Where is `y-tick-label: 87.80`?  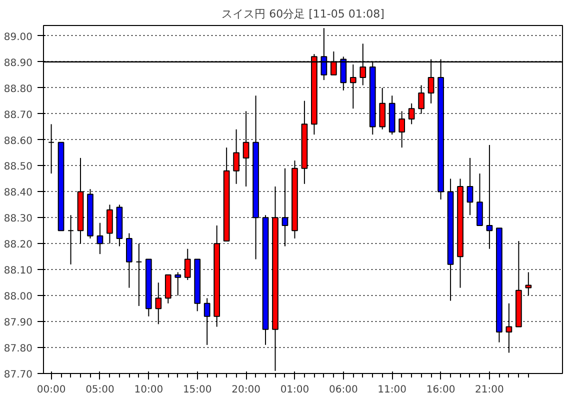 y-tick-label: 87.80 is located at coordinates (18, 349).